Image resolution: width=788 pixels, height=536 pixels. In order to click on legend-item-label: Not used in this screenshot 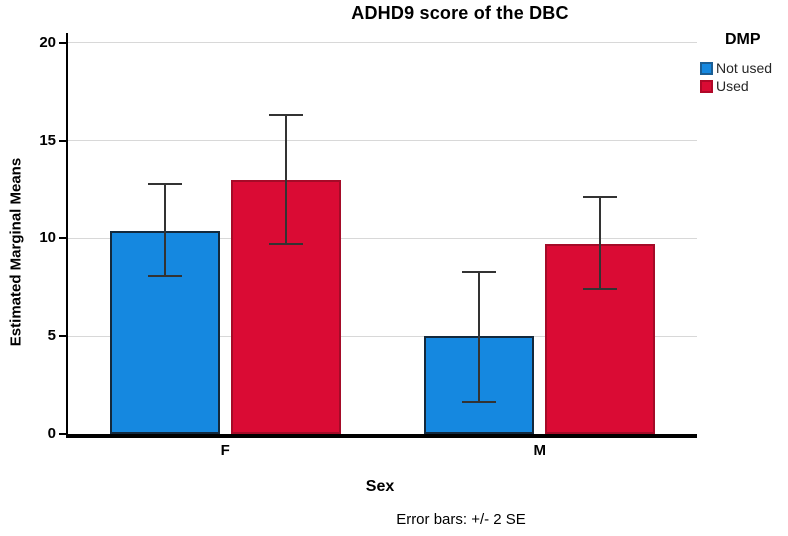, I will do `click(744, 68)`.